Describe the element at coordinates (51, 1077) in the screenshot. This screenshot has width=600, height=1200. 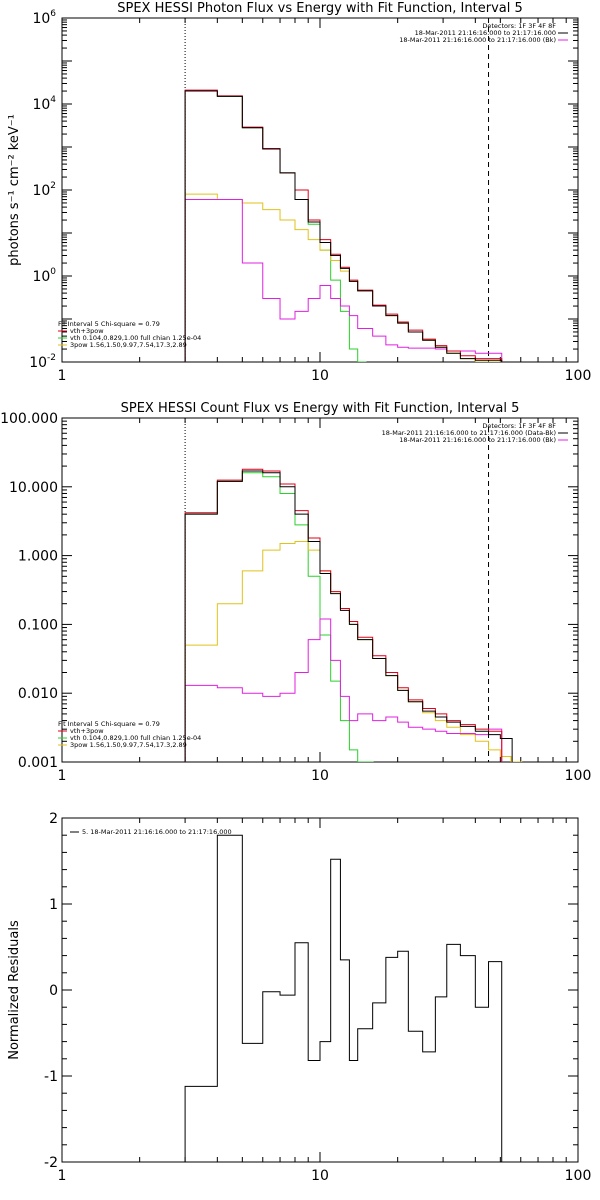
I see `y-tick-label: -1` at that location.